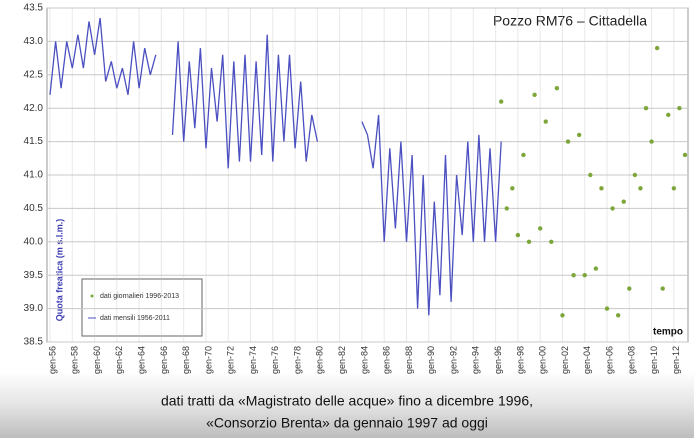  What do you see at coordinates (135, 318) in the screenshot?
I see `legend-label: dati mensili 1956-2011` at bounding box center [135, 318].